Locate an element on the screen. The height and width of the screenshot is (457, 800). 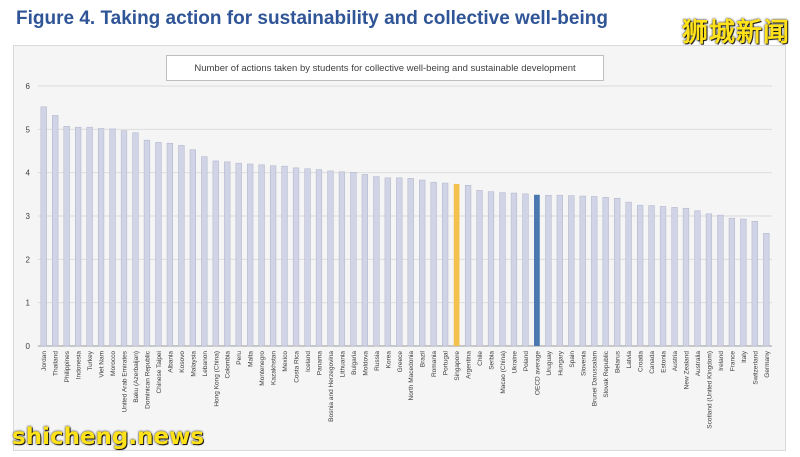
x-tick-label: Estonia is located at coordinates (664, 362).